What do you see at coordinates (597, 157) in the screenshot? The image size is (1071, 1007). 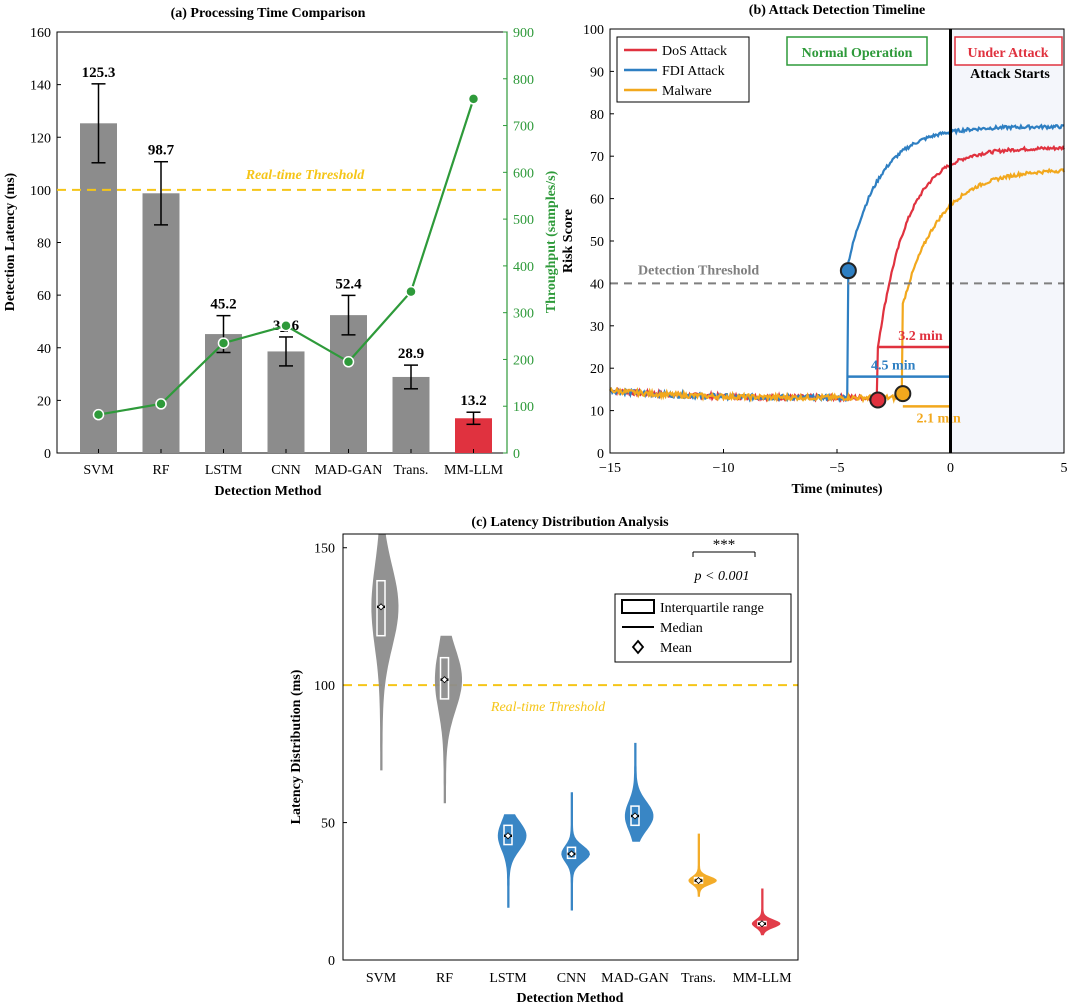 I see `y-tick-label: 70` at bounding box center [597, 157].